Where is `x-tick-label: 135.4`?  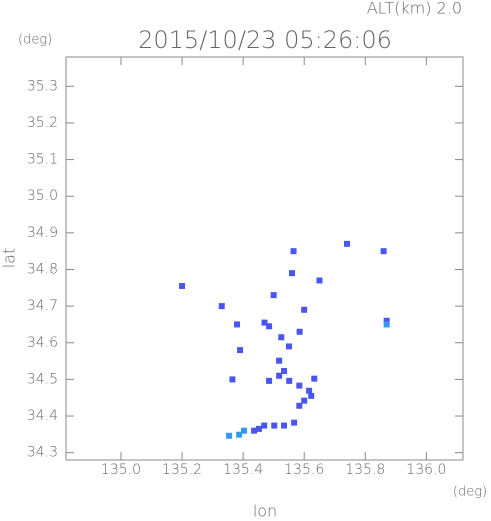 x-tick-label: 135.4 is located at coordinates (243, 470).